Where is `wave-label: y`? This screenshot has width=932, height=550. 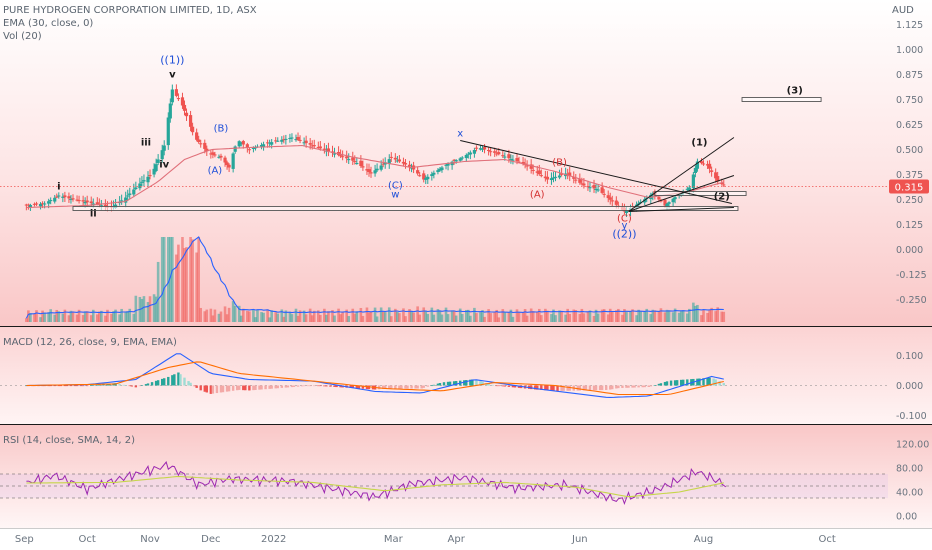
wave-label: y is located at coordinates (624, 226).